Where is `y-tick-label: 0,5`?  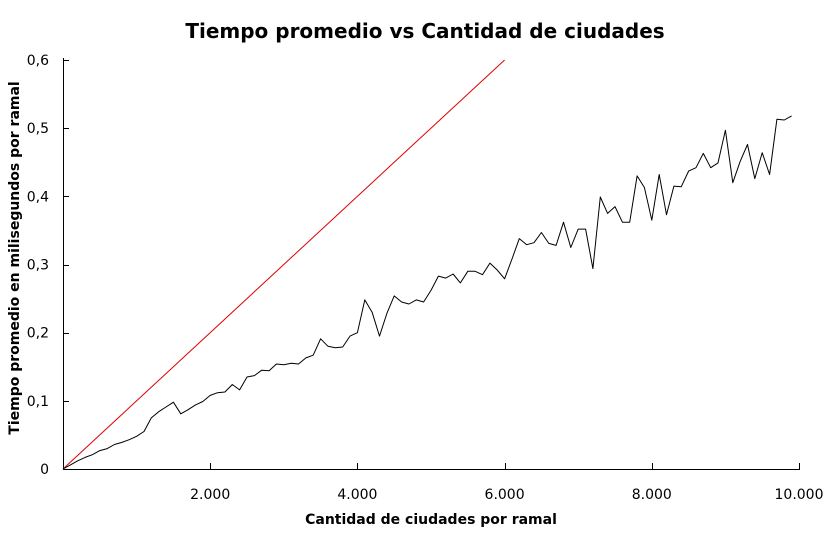
y-tick-label: 0,5 is located at coordinates (38, 129).